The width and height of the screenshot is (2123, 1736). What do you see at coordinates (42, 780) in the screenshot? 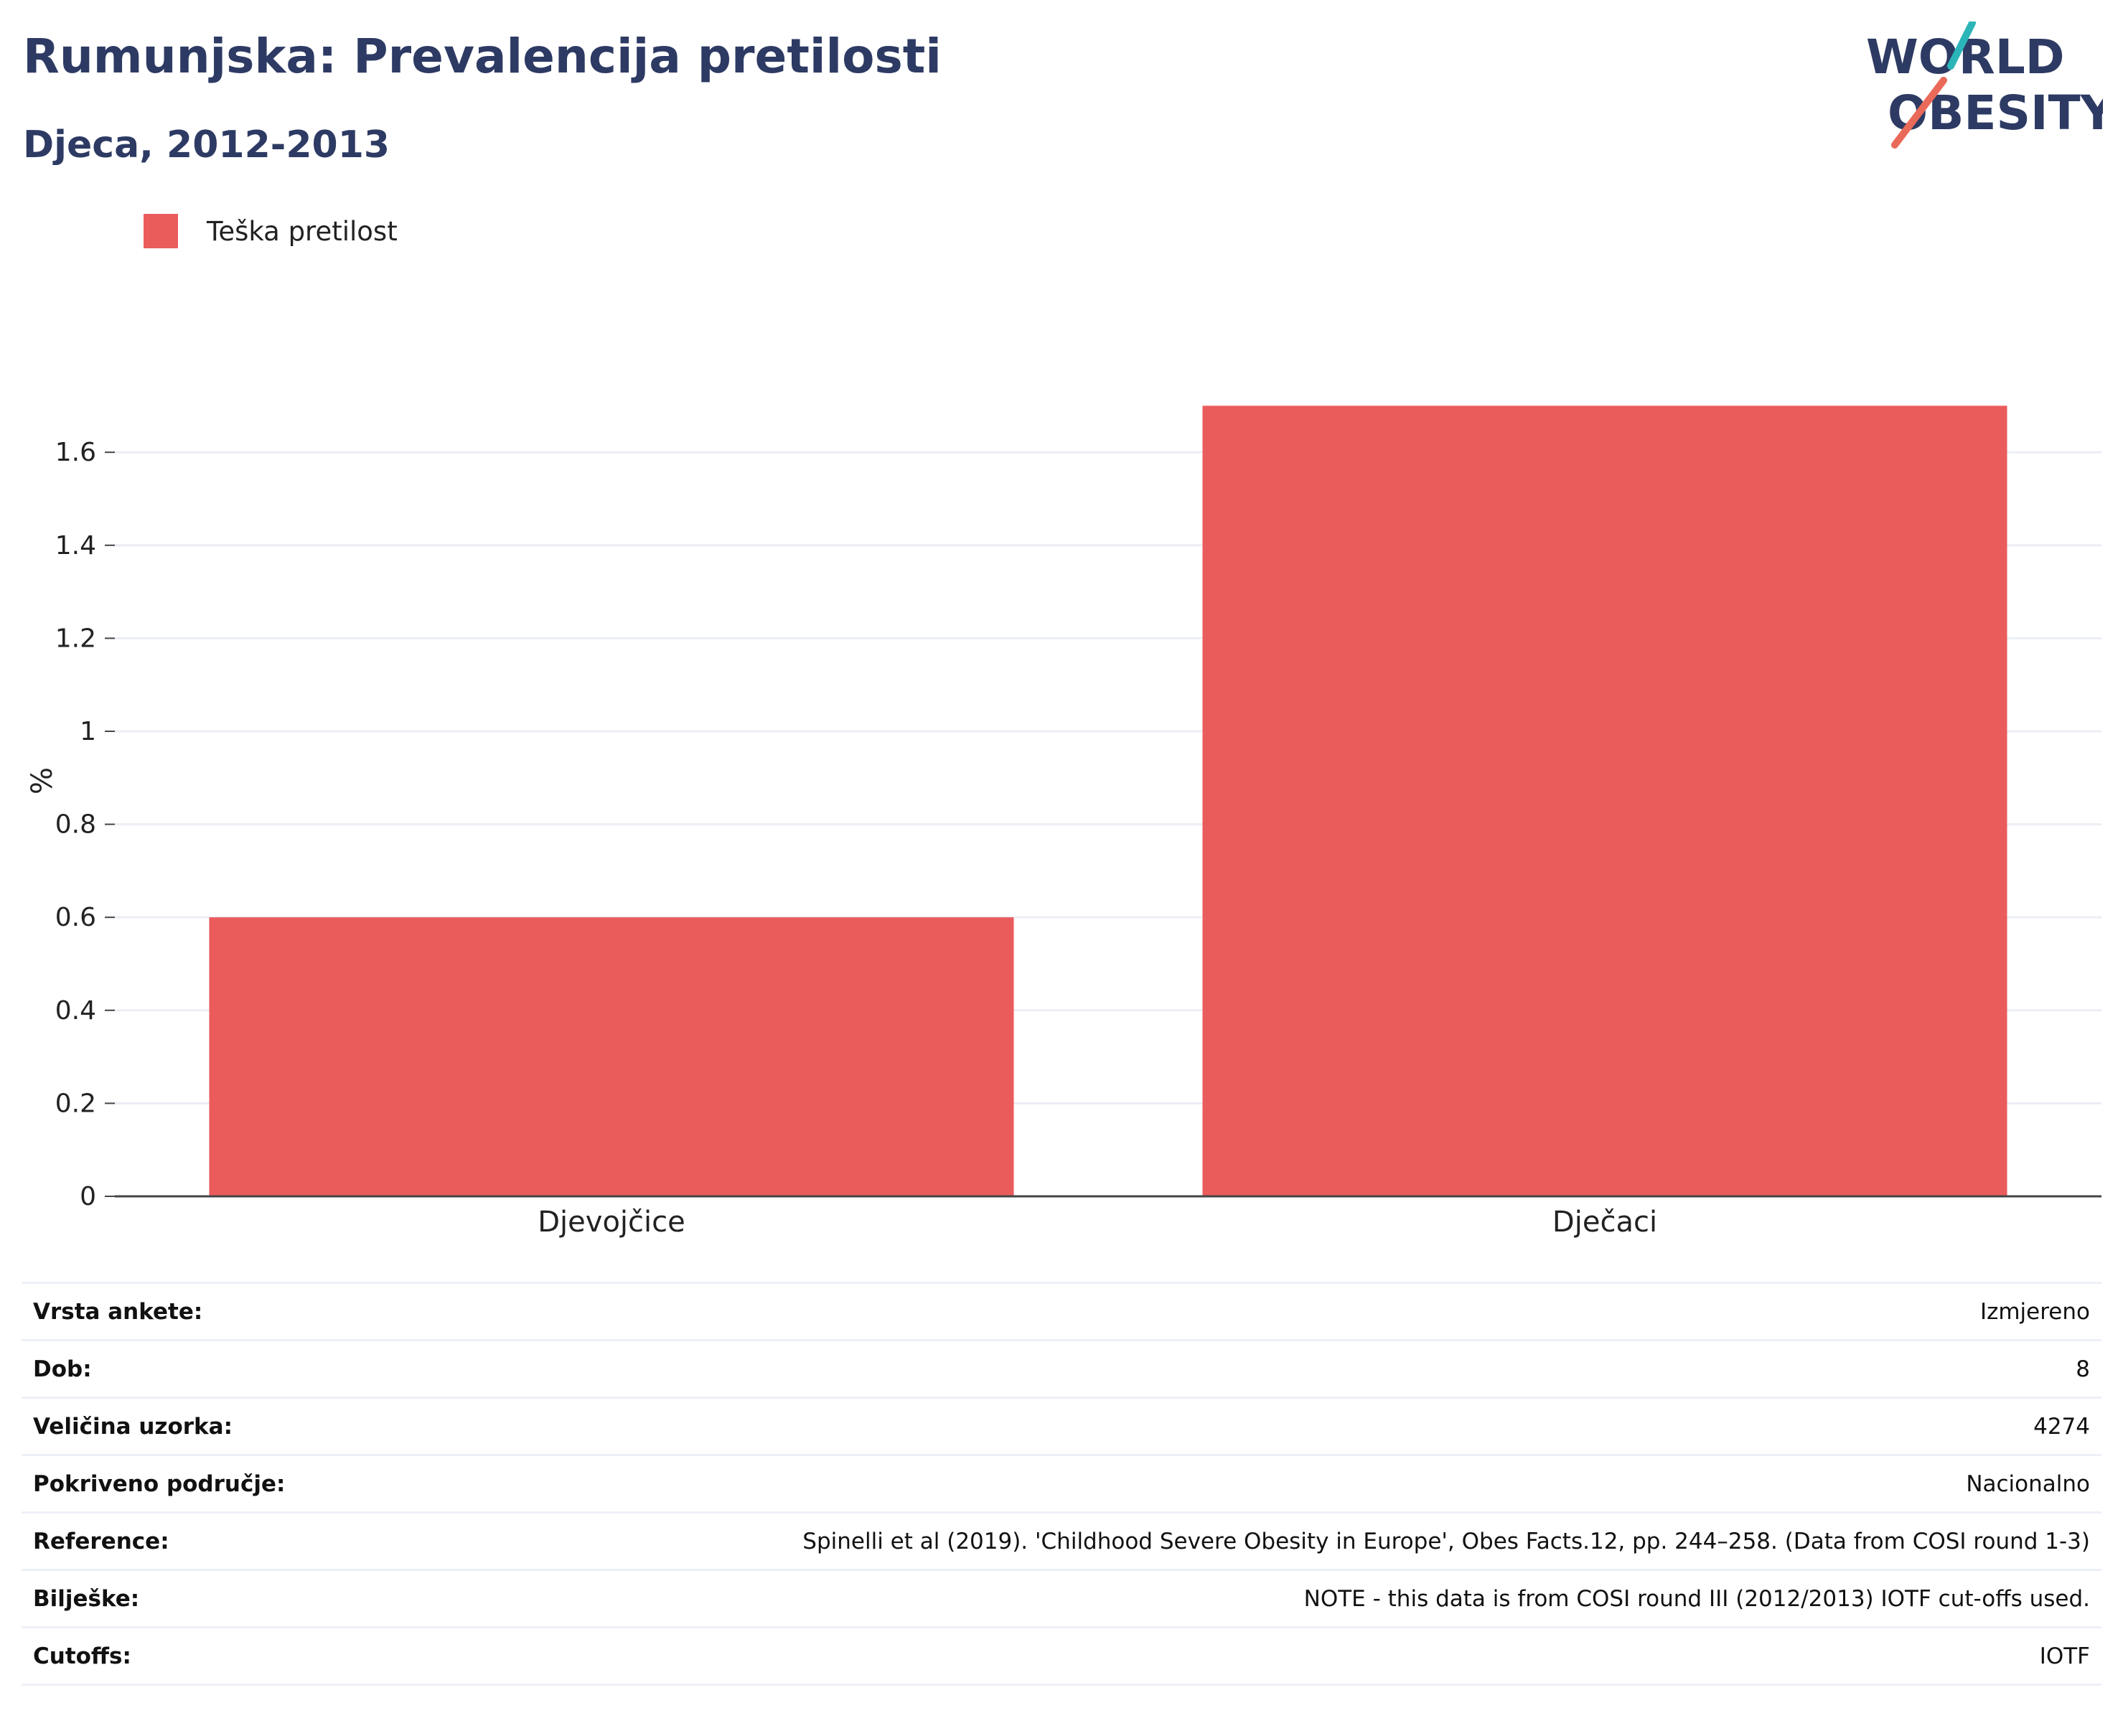
I see `y-axis-label: %` at bounding box center [42, 780].